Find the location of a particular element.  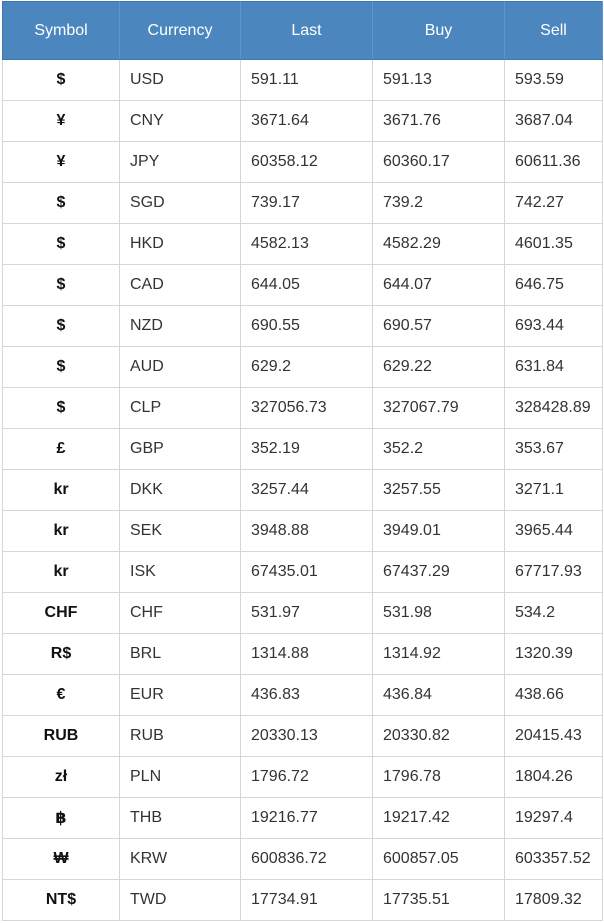

cell-last: 19216.77 is located at coordinates (306, 818).